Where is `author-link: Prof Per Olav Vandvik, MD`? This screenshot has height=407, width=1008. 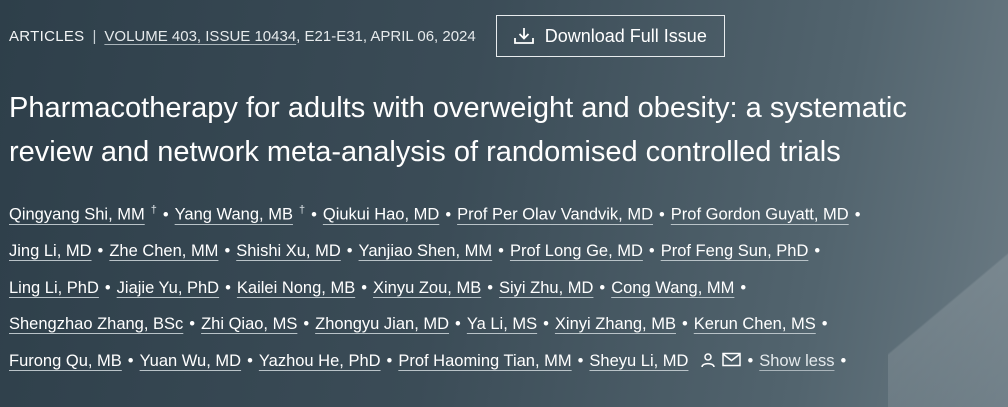 author-link: Prof Per Olav Vandvik, MD is located at coordinates (555, 214).